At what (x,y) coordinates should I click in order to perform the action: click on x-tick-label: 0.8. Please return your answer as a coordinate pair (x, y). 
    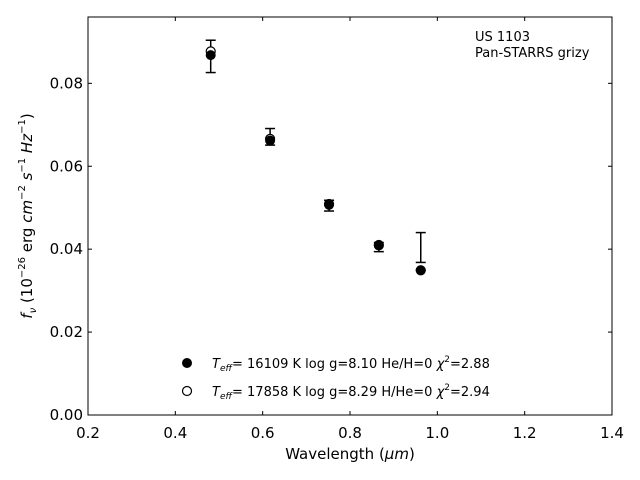
    Looking at the image, I should click on (350, 433).